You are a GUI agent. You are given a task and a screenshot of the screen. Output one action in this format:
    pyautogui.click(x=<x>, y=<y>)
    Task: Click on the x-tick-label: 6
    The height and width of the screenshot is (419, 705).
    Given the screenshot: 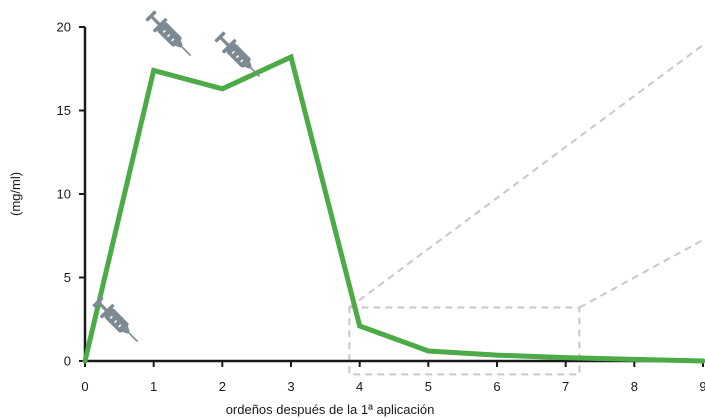 What is the action you would take?
    pyautogui.click(x=496, y=386)
    